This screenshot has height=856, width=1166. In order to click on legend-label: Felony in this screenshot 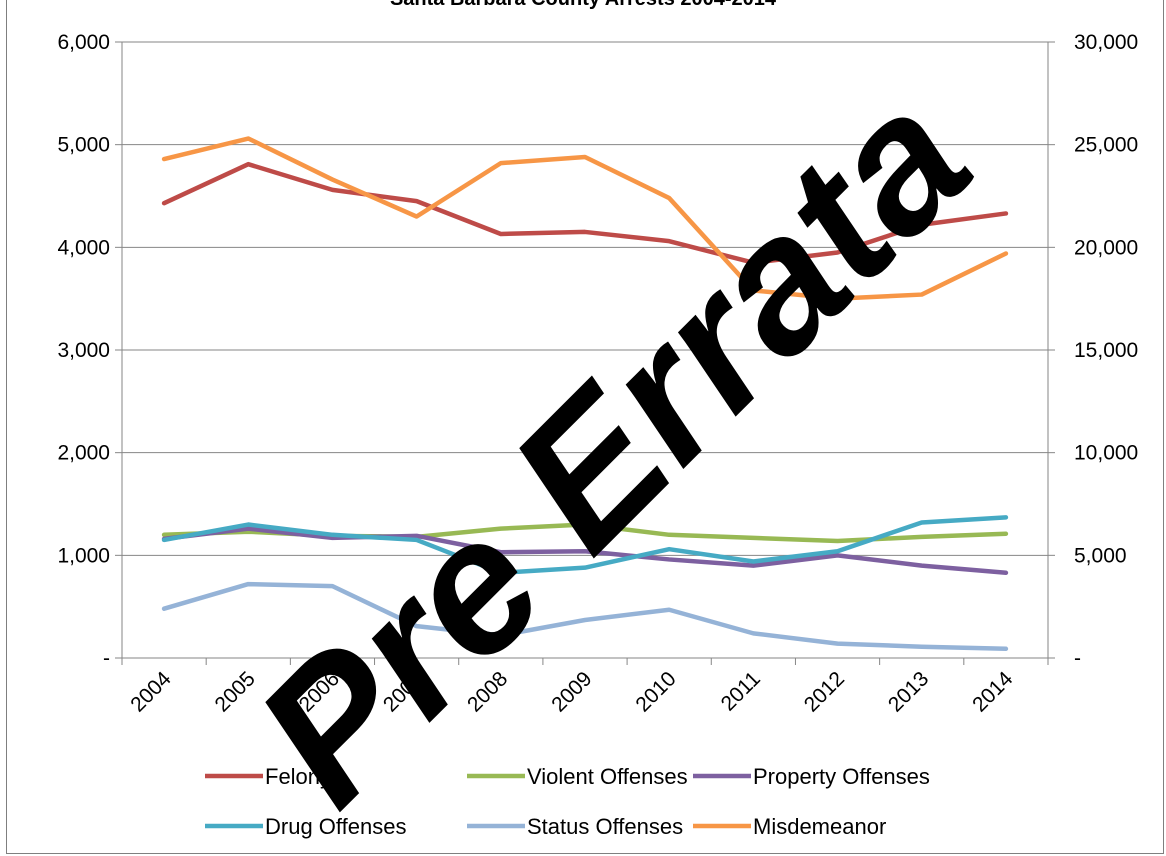, I will do `click(298, 776)`.